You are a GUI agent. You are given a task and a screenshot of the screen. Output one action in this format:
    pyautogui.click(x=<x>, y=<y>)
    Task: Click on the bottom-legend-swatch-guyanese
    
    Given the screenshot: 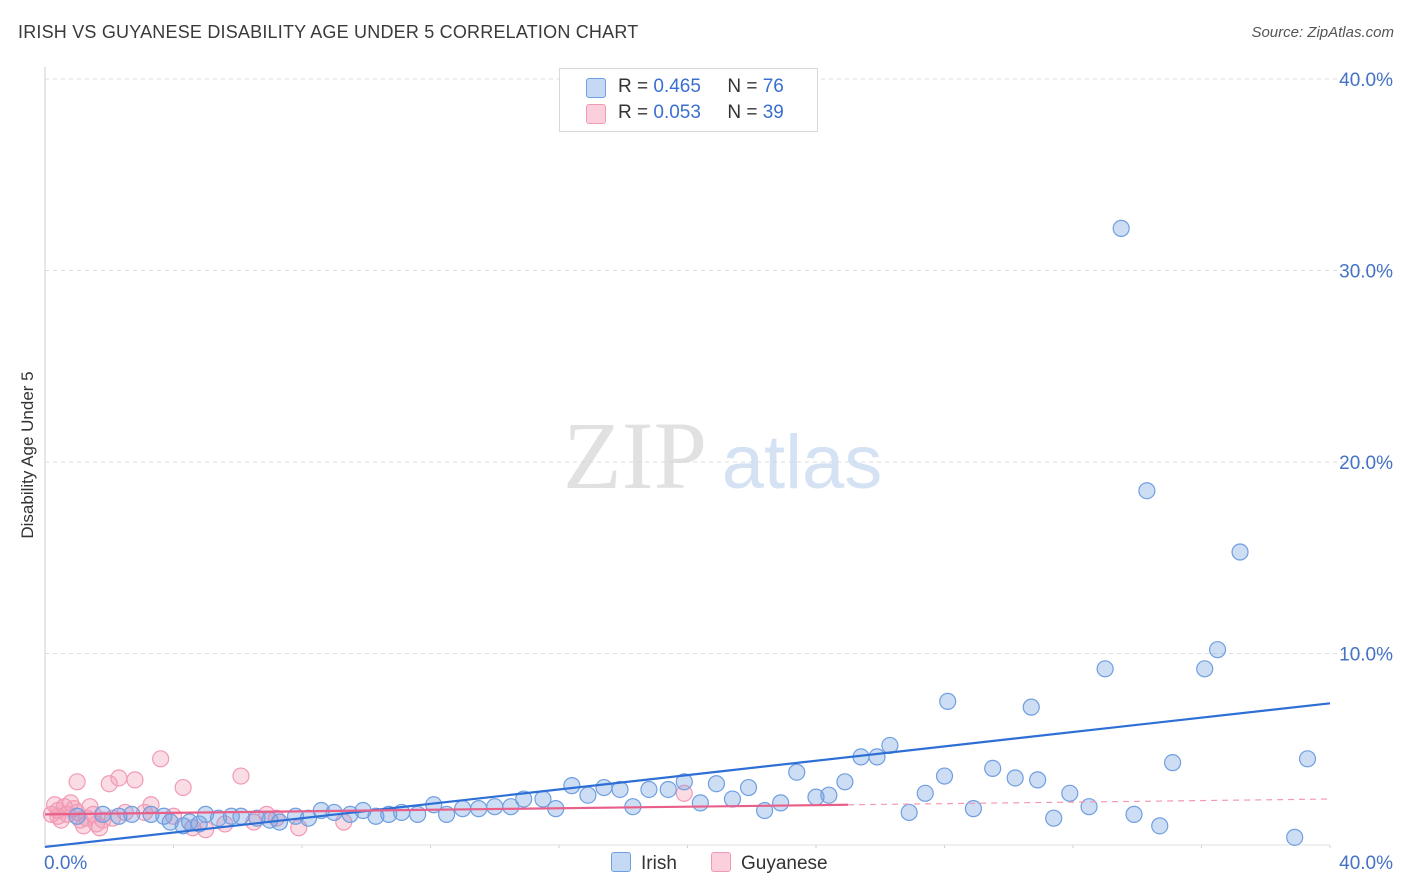 What is the action you would take?
    pyautogui.click(x=721, y=862)
    